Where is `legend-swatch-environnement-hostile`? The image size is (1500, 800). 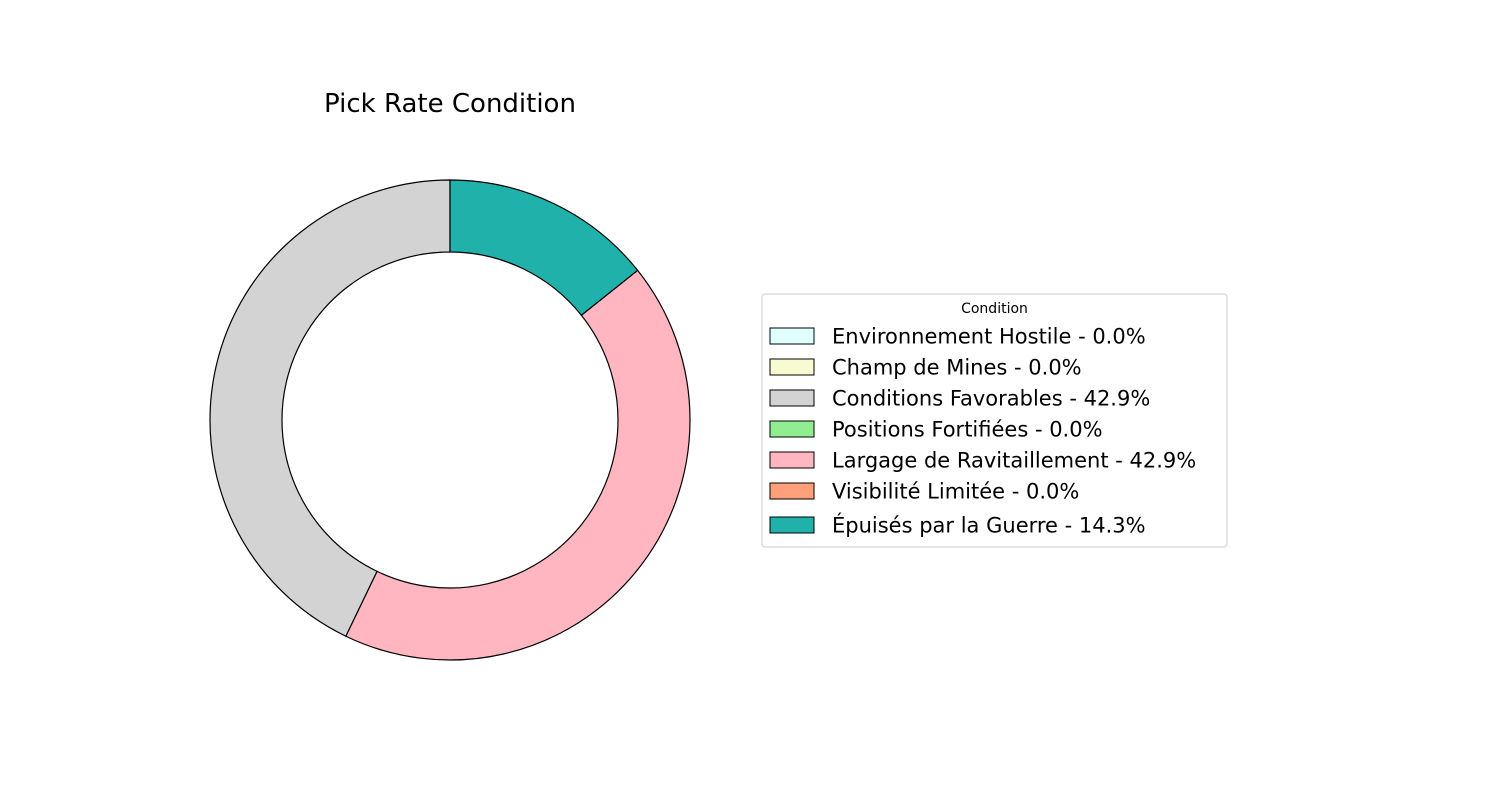
legend-swatch-environnement-hostile is located at coordinates (792, 336).